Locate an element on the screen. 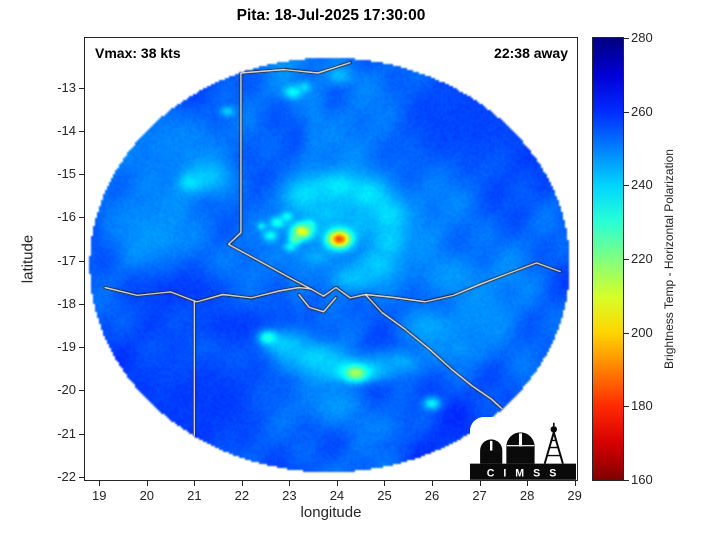 This screenshot has height=540, width=720. y-tick-label: -15 is located at coordinates (66, 174).